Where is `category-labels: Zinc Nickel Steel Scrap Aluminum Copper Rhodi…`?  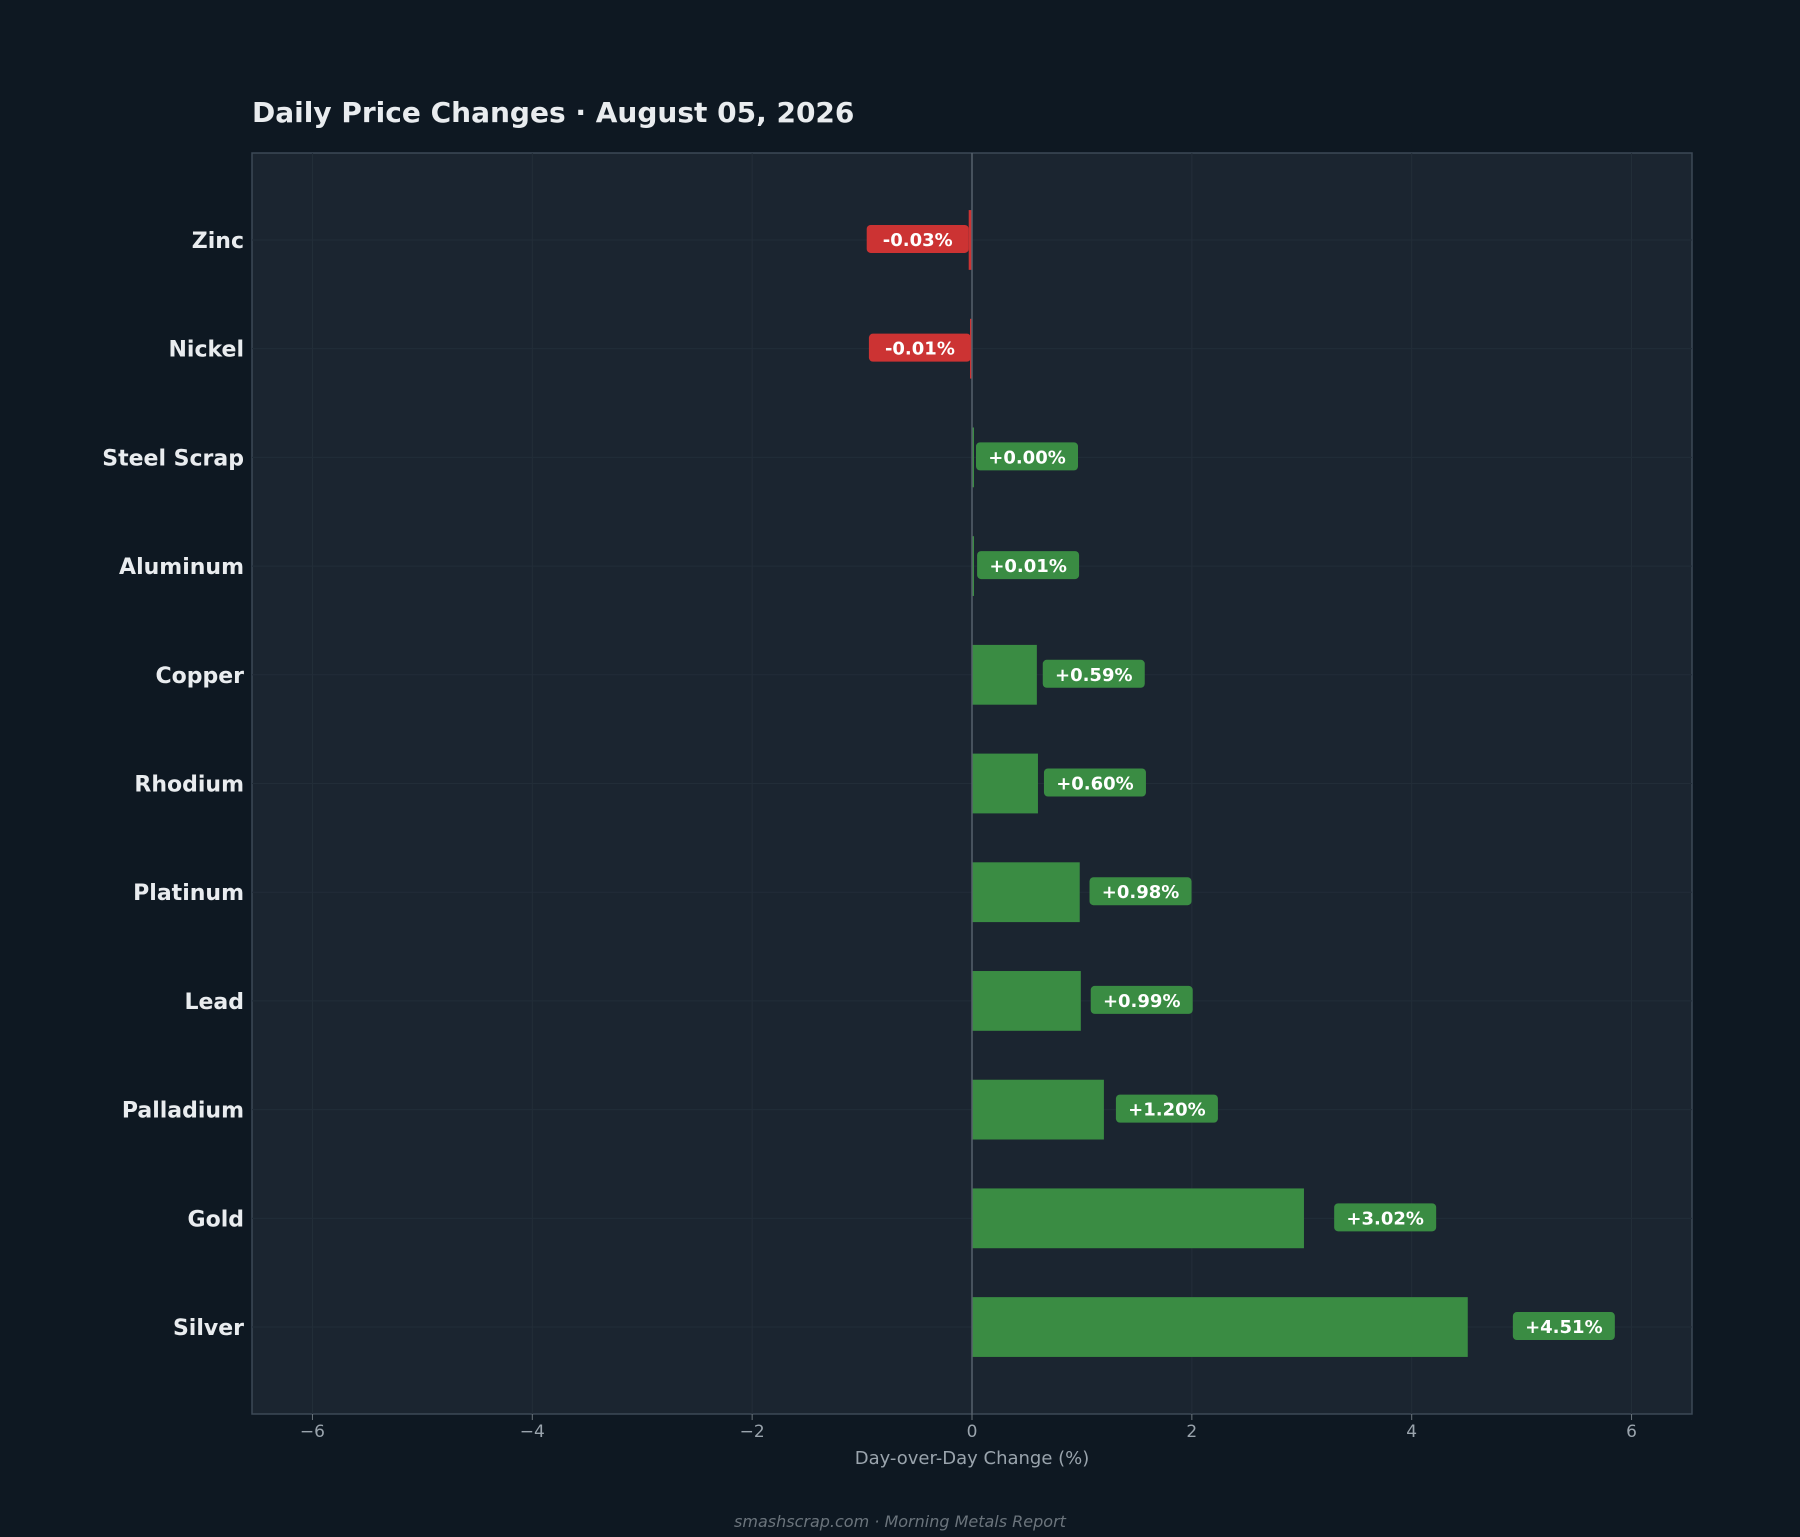
category-labels: Zinc Nickel Steel Scrap Aluminum Copper Rhodi… is located at coordinates (173, 785).